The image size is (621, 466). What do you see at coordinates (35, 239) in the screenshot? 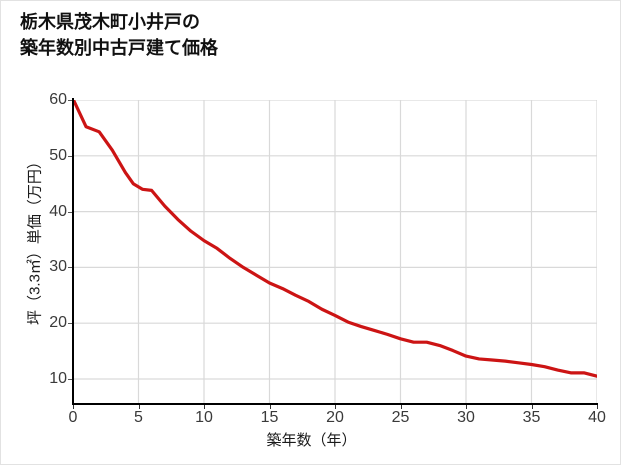
I see `y-axis-title: 坪（3.3㎡）単価（万円）` at bounding box center [35, 239].